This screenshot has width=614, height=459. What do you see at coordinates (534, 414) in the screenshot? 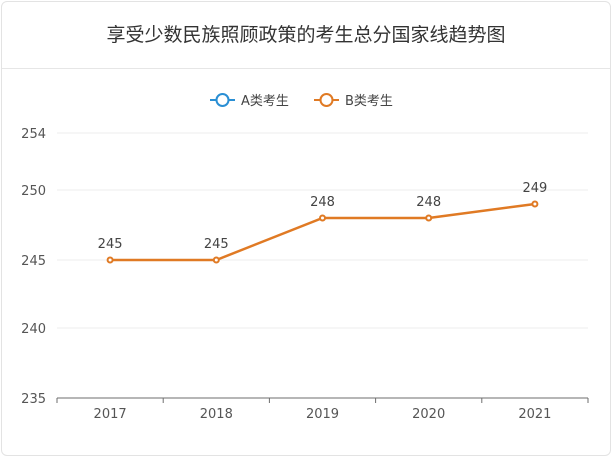
I see `x-tick-label: 2021` at bounding box center [534, 414].